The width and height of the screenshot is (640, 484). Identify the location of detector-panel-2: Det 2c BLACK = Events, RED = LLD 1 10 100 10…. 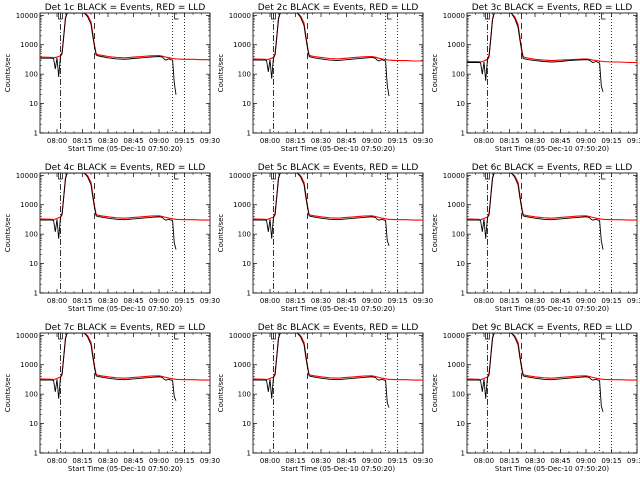
(325, 78).